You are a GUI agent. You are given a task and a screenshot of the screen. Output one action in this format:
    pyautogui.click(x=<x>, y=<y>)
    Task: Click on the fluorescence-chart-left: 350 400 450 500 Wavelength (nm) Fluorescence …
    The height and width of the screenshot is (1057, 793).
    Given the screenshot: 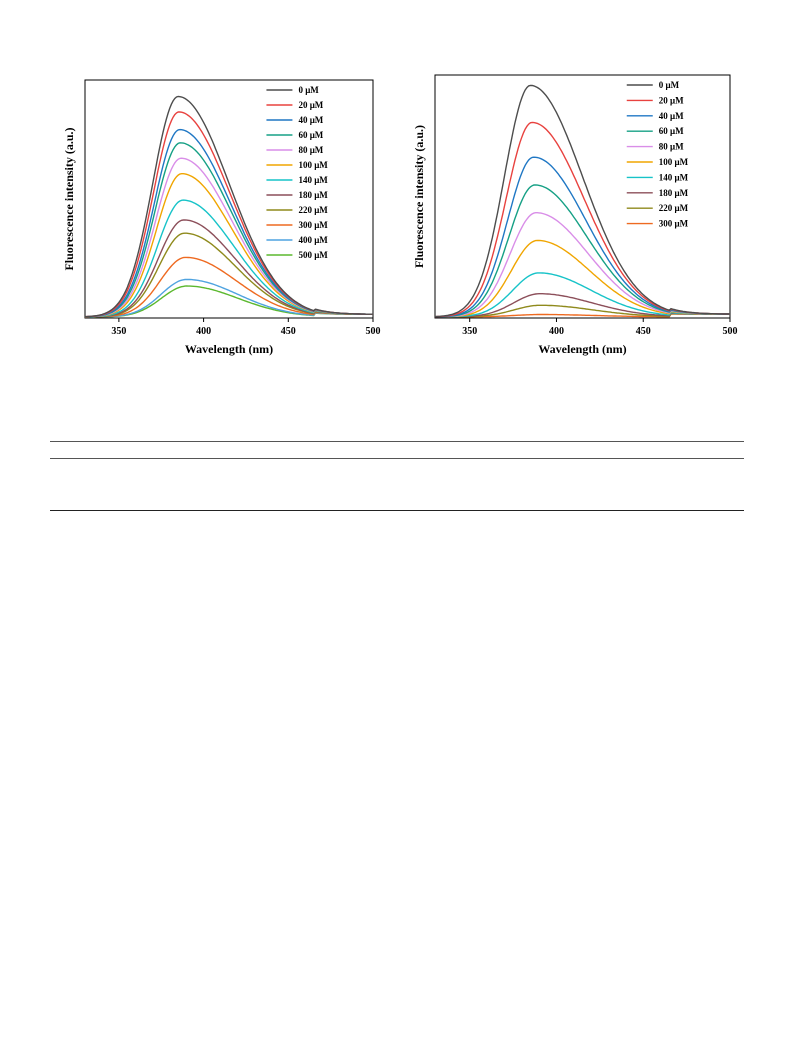 What is the action you would take?
    pyautogui.click(x=220, y=219)
    